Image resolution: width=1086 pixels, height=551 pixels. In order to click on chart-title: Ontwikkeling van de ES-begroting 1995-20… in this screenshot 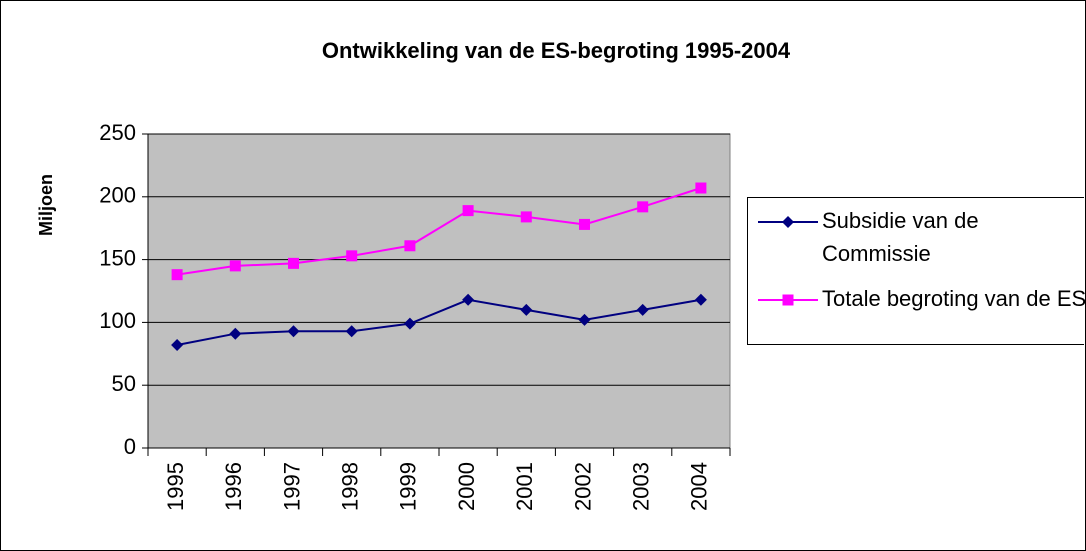, I will do `click(556, 50)`.